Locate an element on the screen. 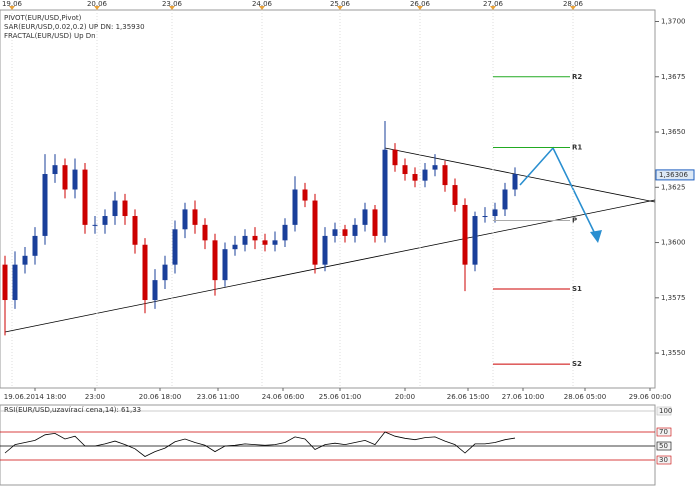 Image resolution: width=695 pixels, height=486 pixels. x-tick-label: 28.06 05:00 is located at coordinates (585, 397).